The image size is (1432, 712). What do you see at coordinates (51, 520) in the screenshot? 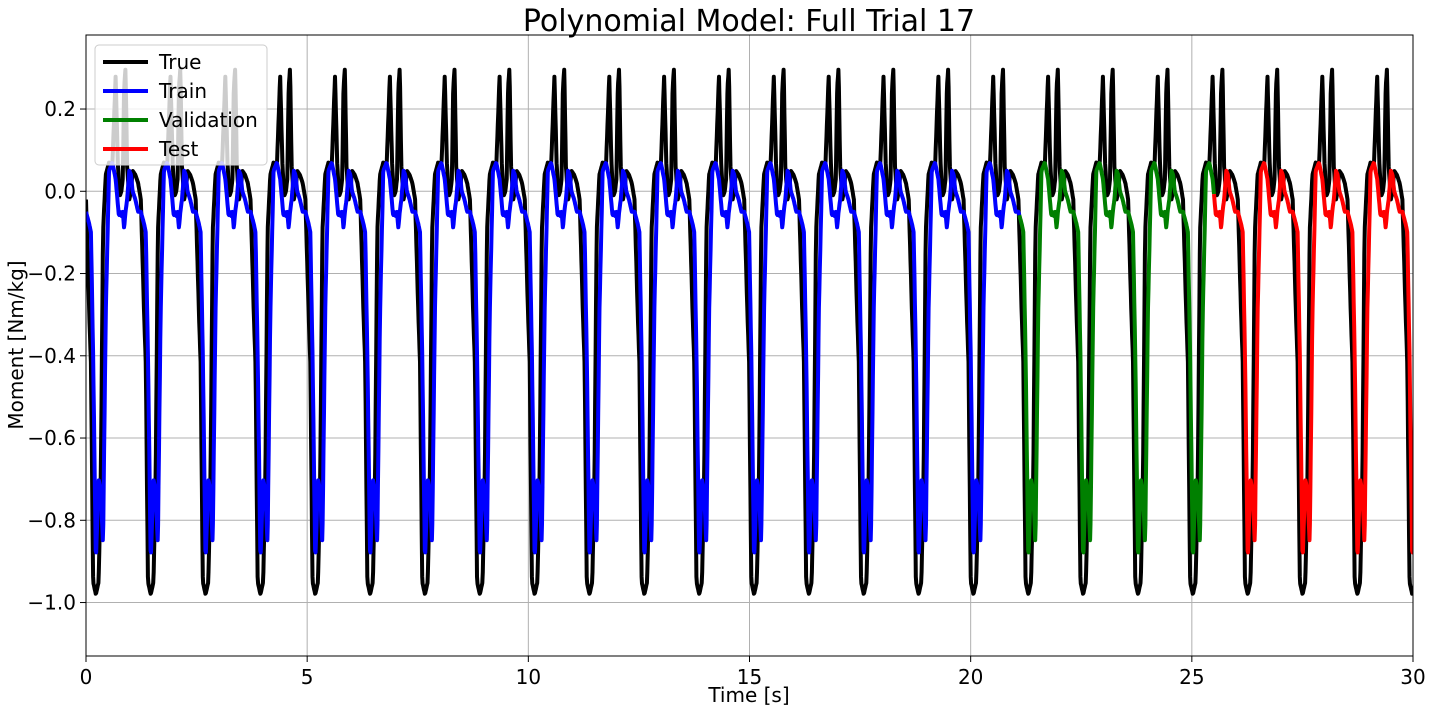
I see `y-tick-label: −0.8` at bounding box center [51, 520].